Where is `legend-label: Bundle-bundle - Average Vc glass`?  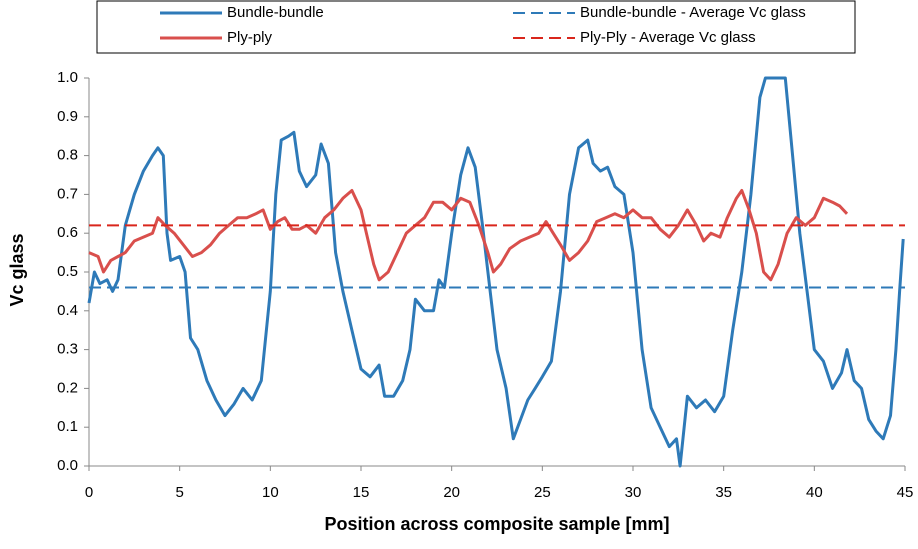
legend-label: Bundle-bundle - Average Vc glass is located at coordinates (693, 12).